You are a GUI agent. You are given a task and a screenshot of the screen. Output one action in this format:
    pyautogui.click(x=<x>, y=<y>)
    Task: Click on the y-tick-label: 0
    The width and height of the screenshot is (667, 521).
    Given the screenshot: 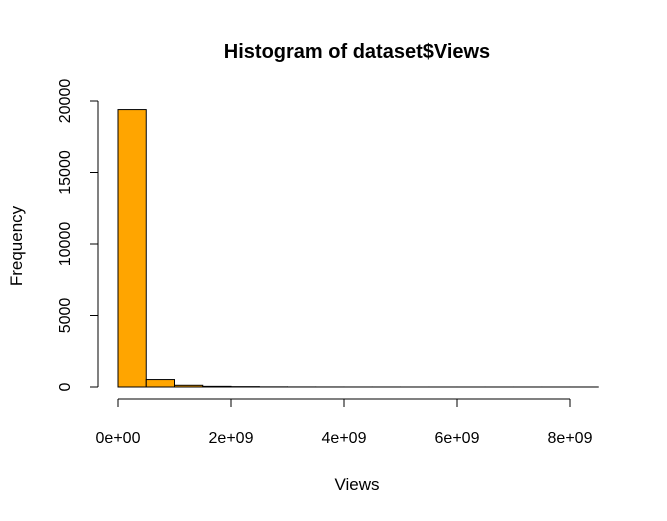 What is the action you would take?
    pyautogui.click(x=65, y=386)
    